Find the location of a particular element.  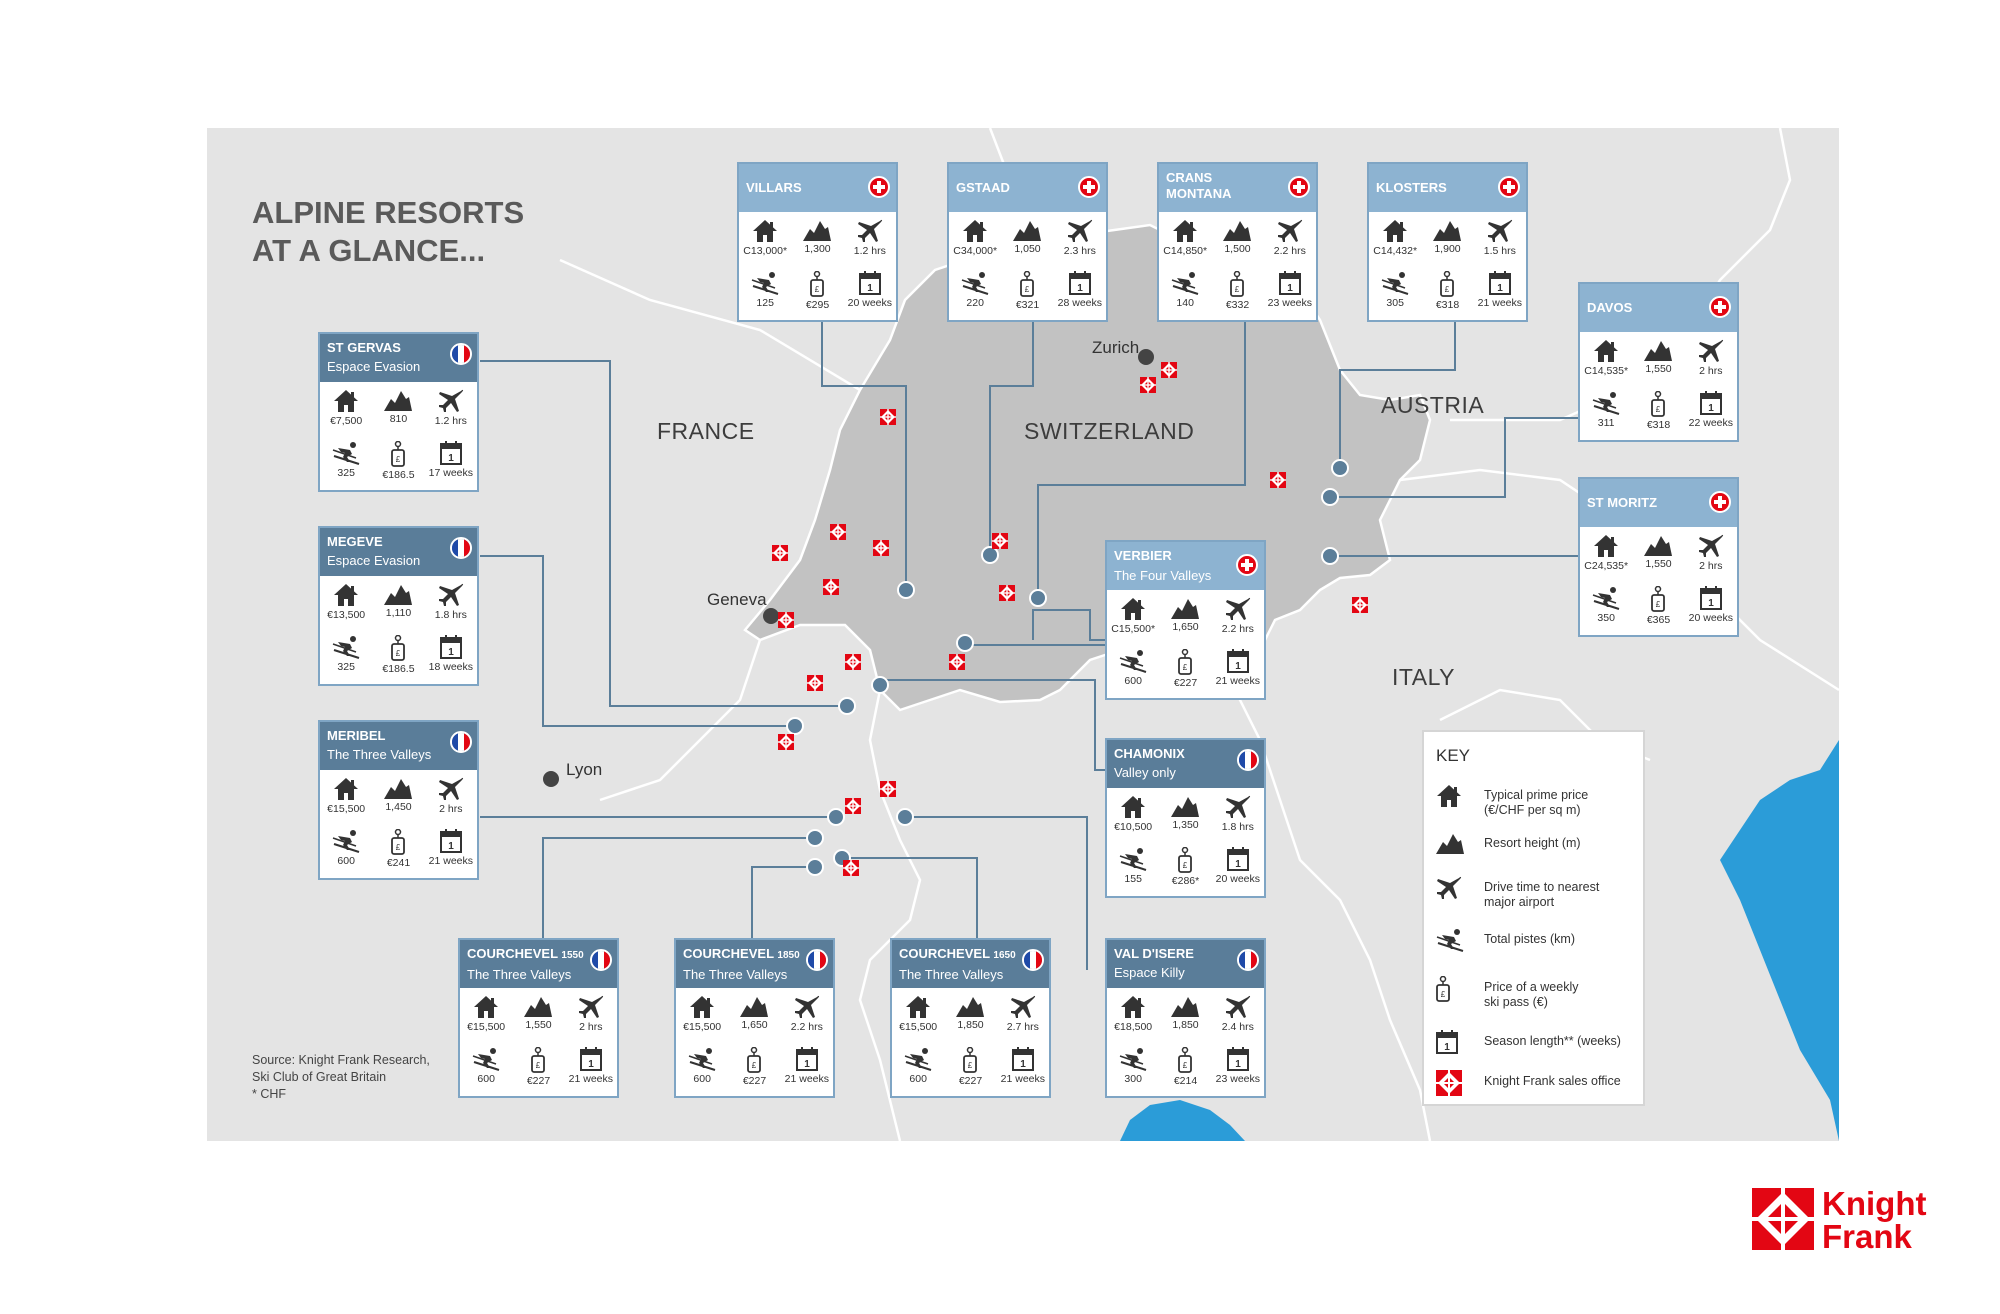

stat-price-value: €15,500 is located at coordinates (918, 1027).